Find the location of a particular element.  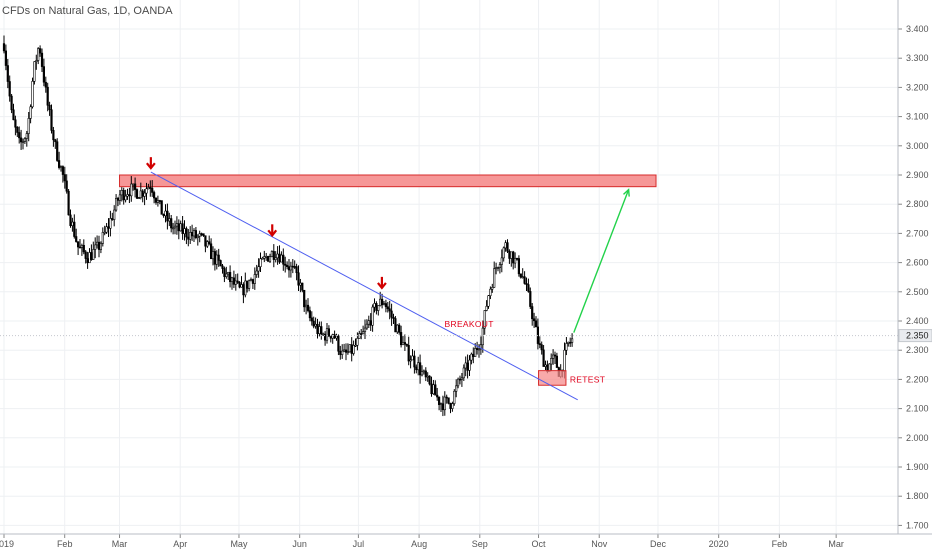

current-price-tag is located at coordinates (915, 336).